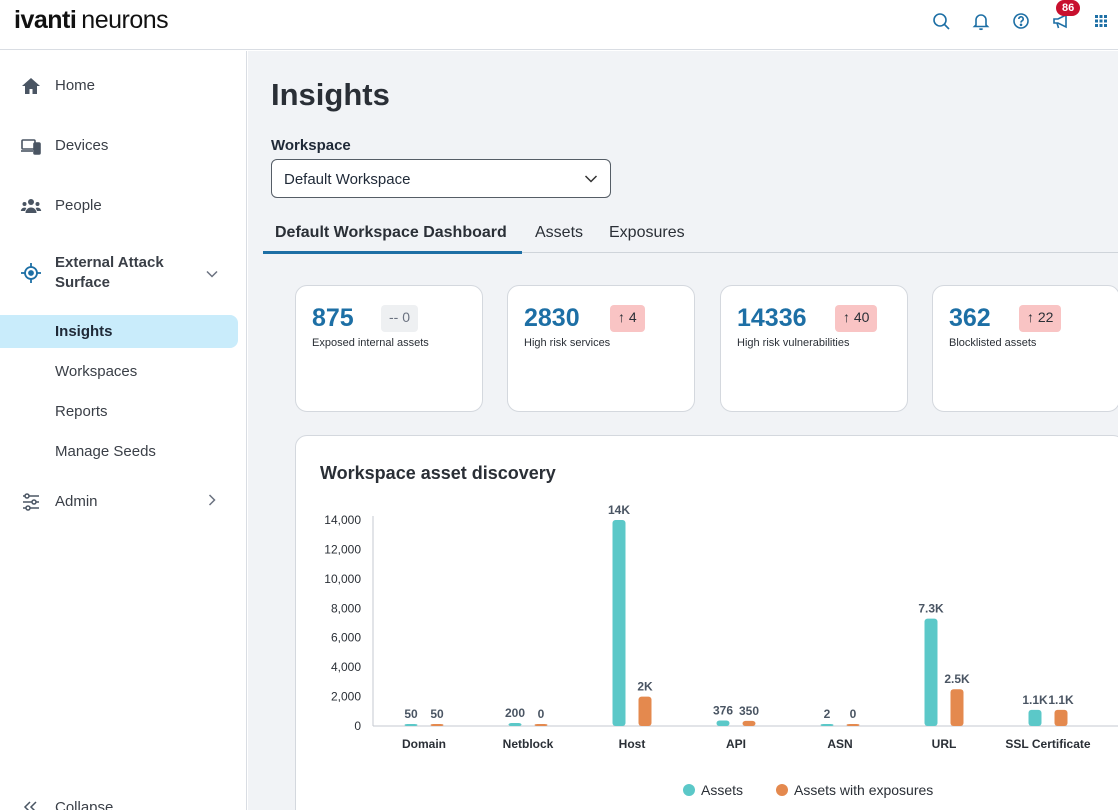 The height and width of the screenshot is (810, 1118). Describe the element at coordinates (981, 21) in the screenshot. I see `bell-icon` at that location.